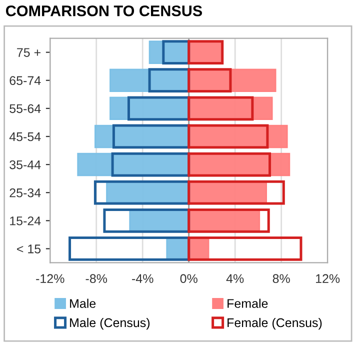  Describe the element at coordinates (83, 303) in the screenshot. I see `legend-label: Male` at that location.